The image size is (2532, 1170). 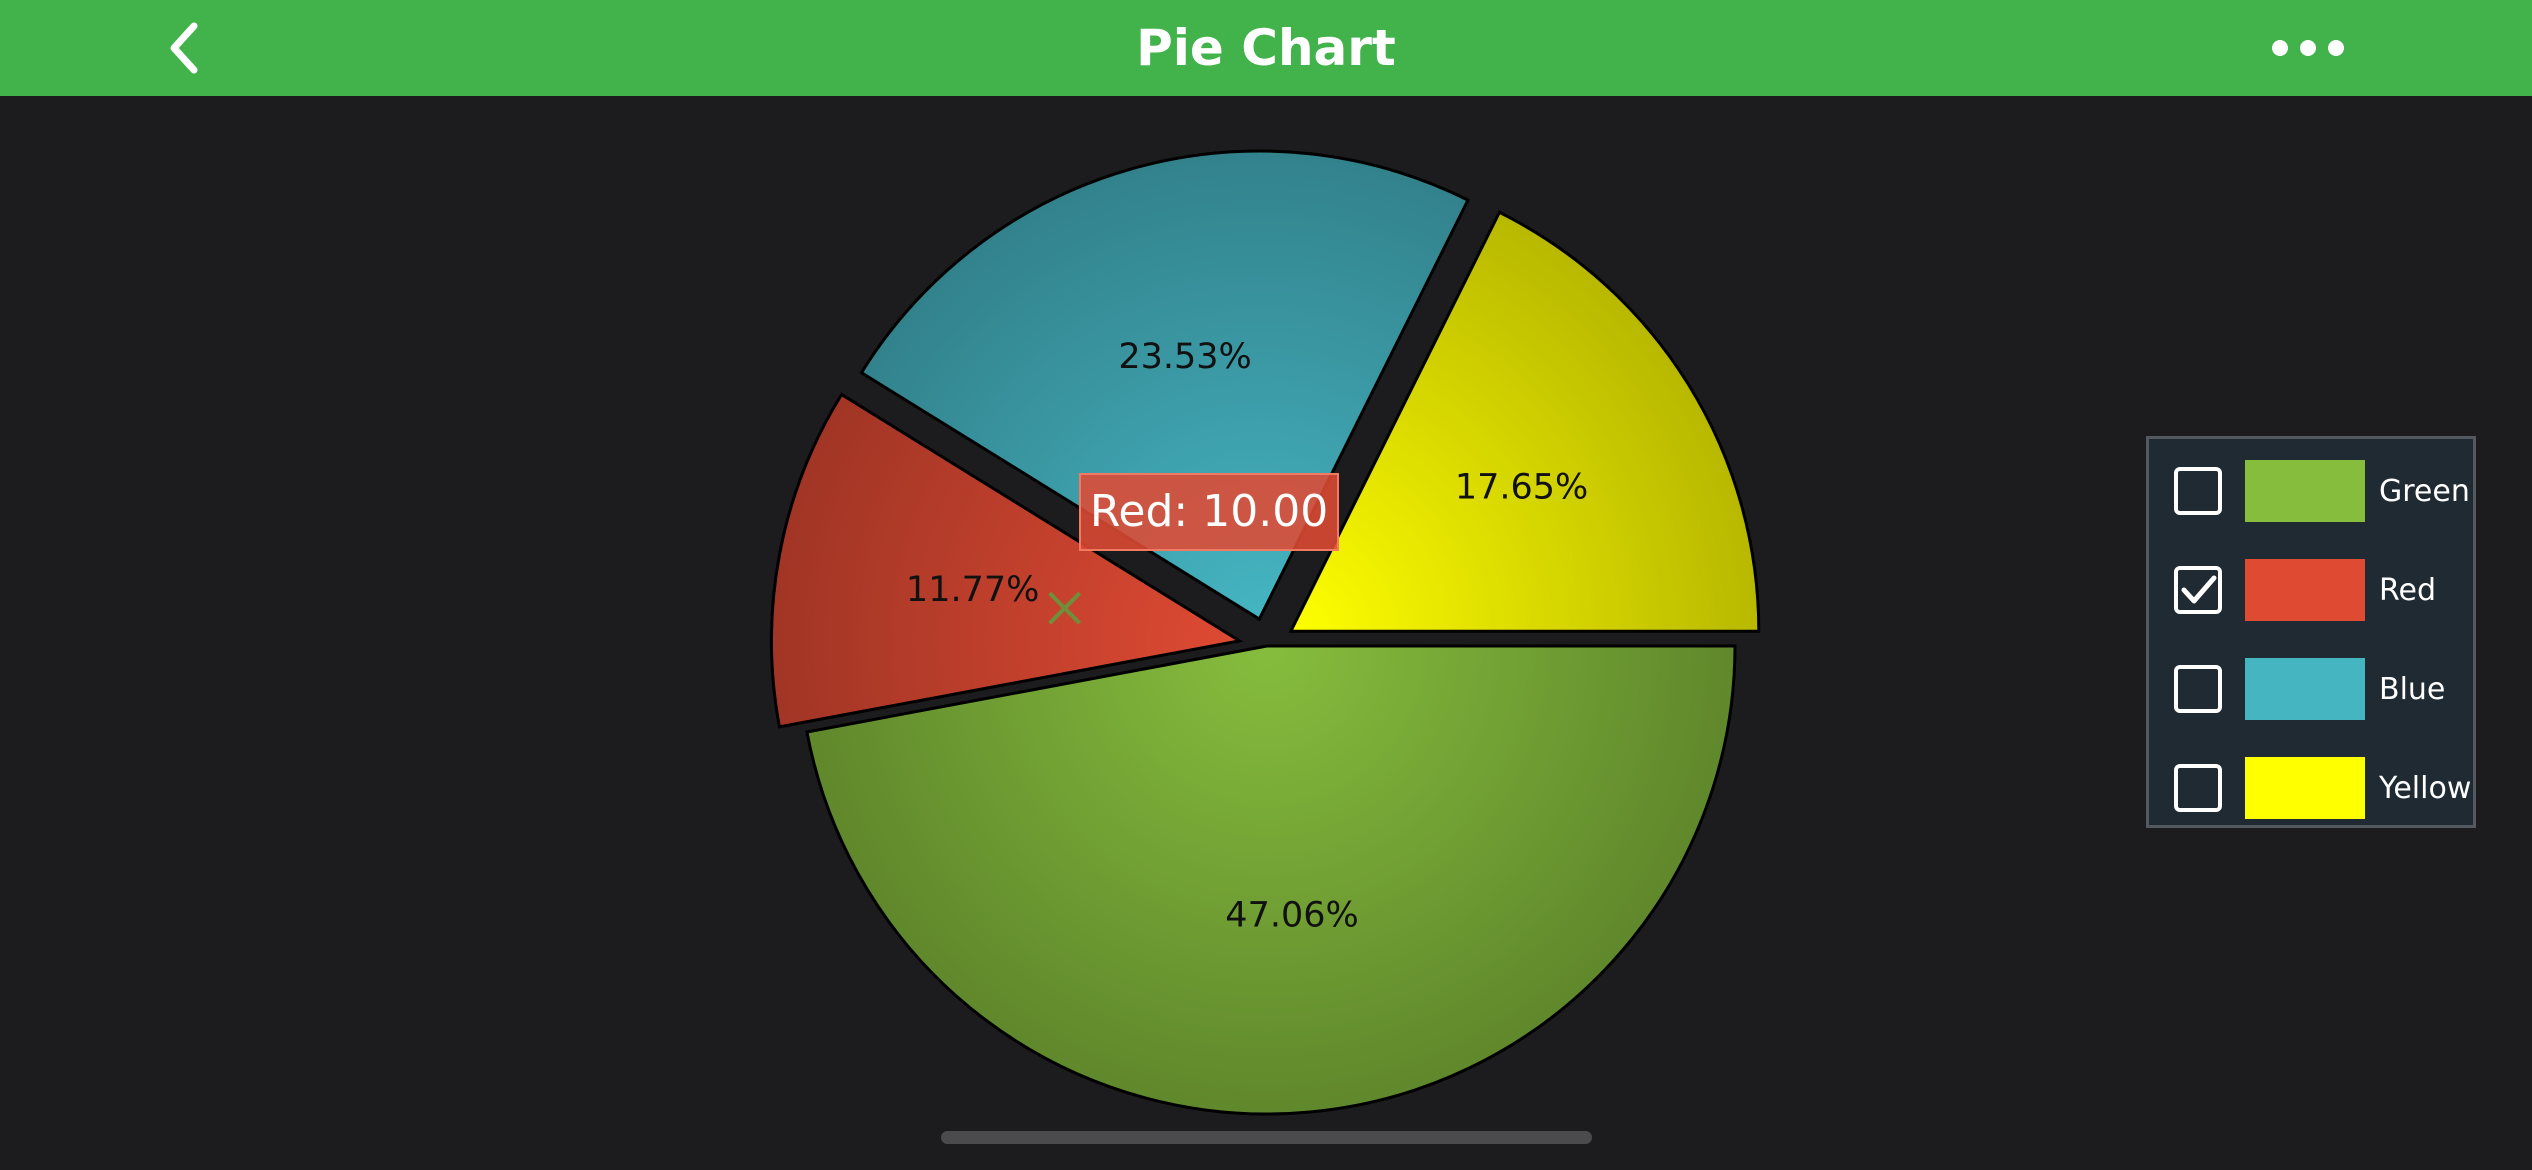 What do you see at coordinates (1524, 421) in the screenshot?
I see `pie-slice-yellow` at bounding box center [1524, 421].